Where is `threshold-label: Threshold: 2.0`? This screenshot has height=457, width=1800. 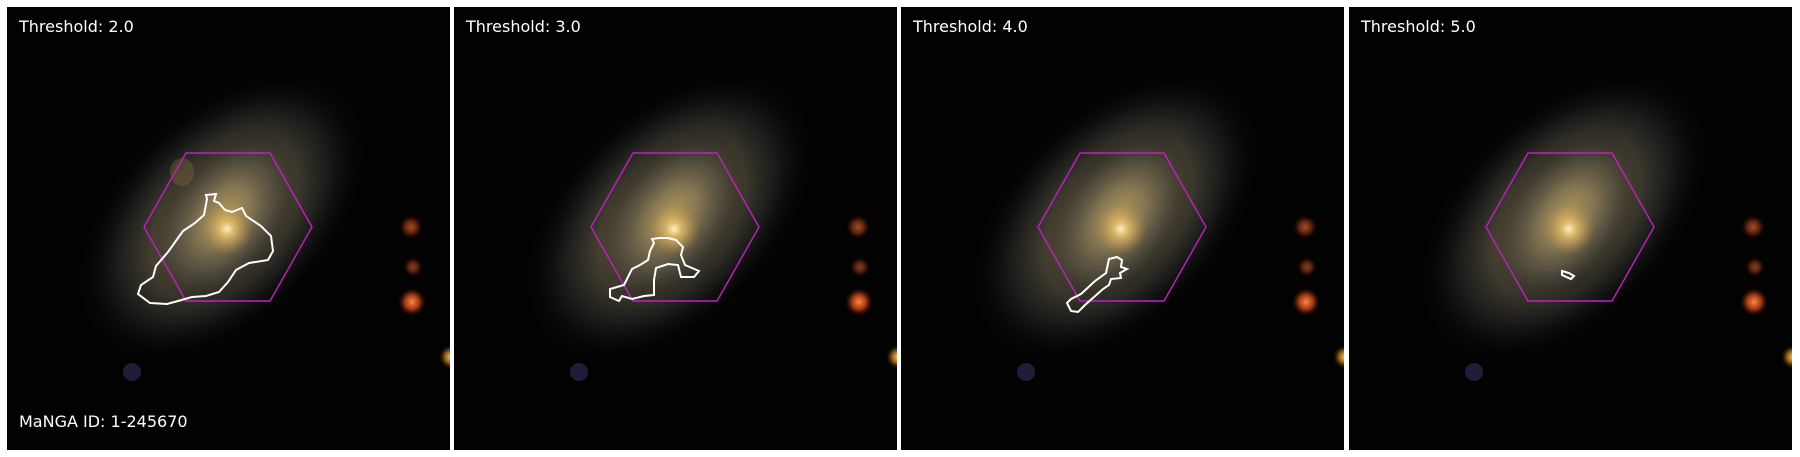 threshold-label: Threshold: 2.0 is located at coordinates (76, 26).